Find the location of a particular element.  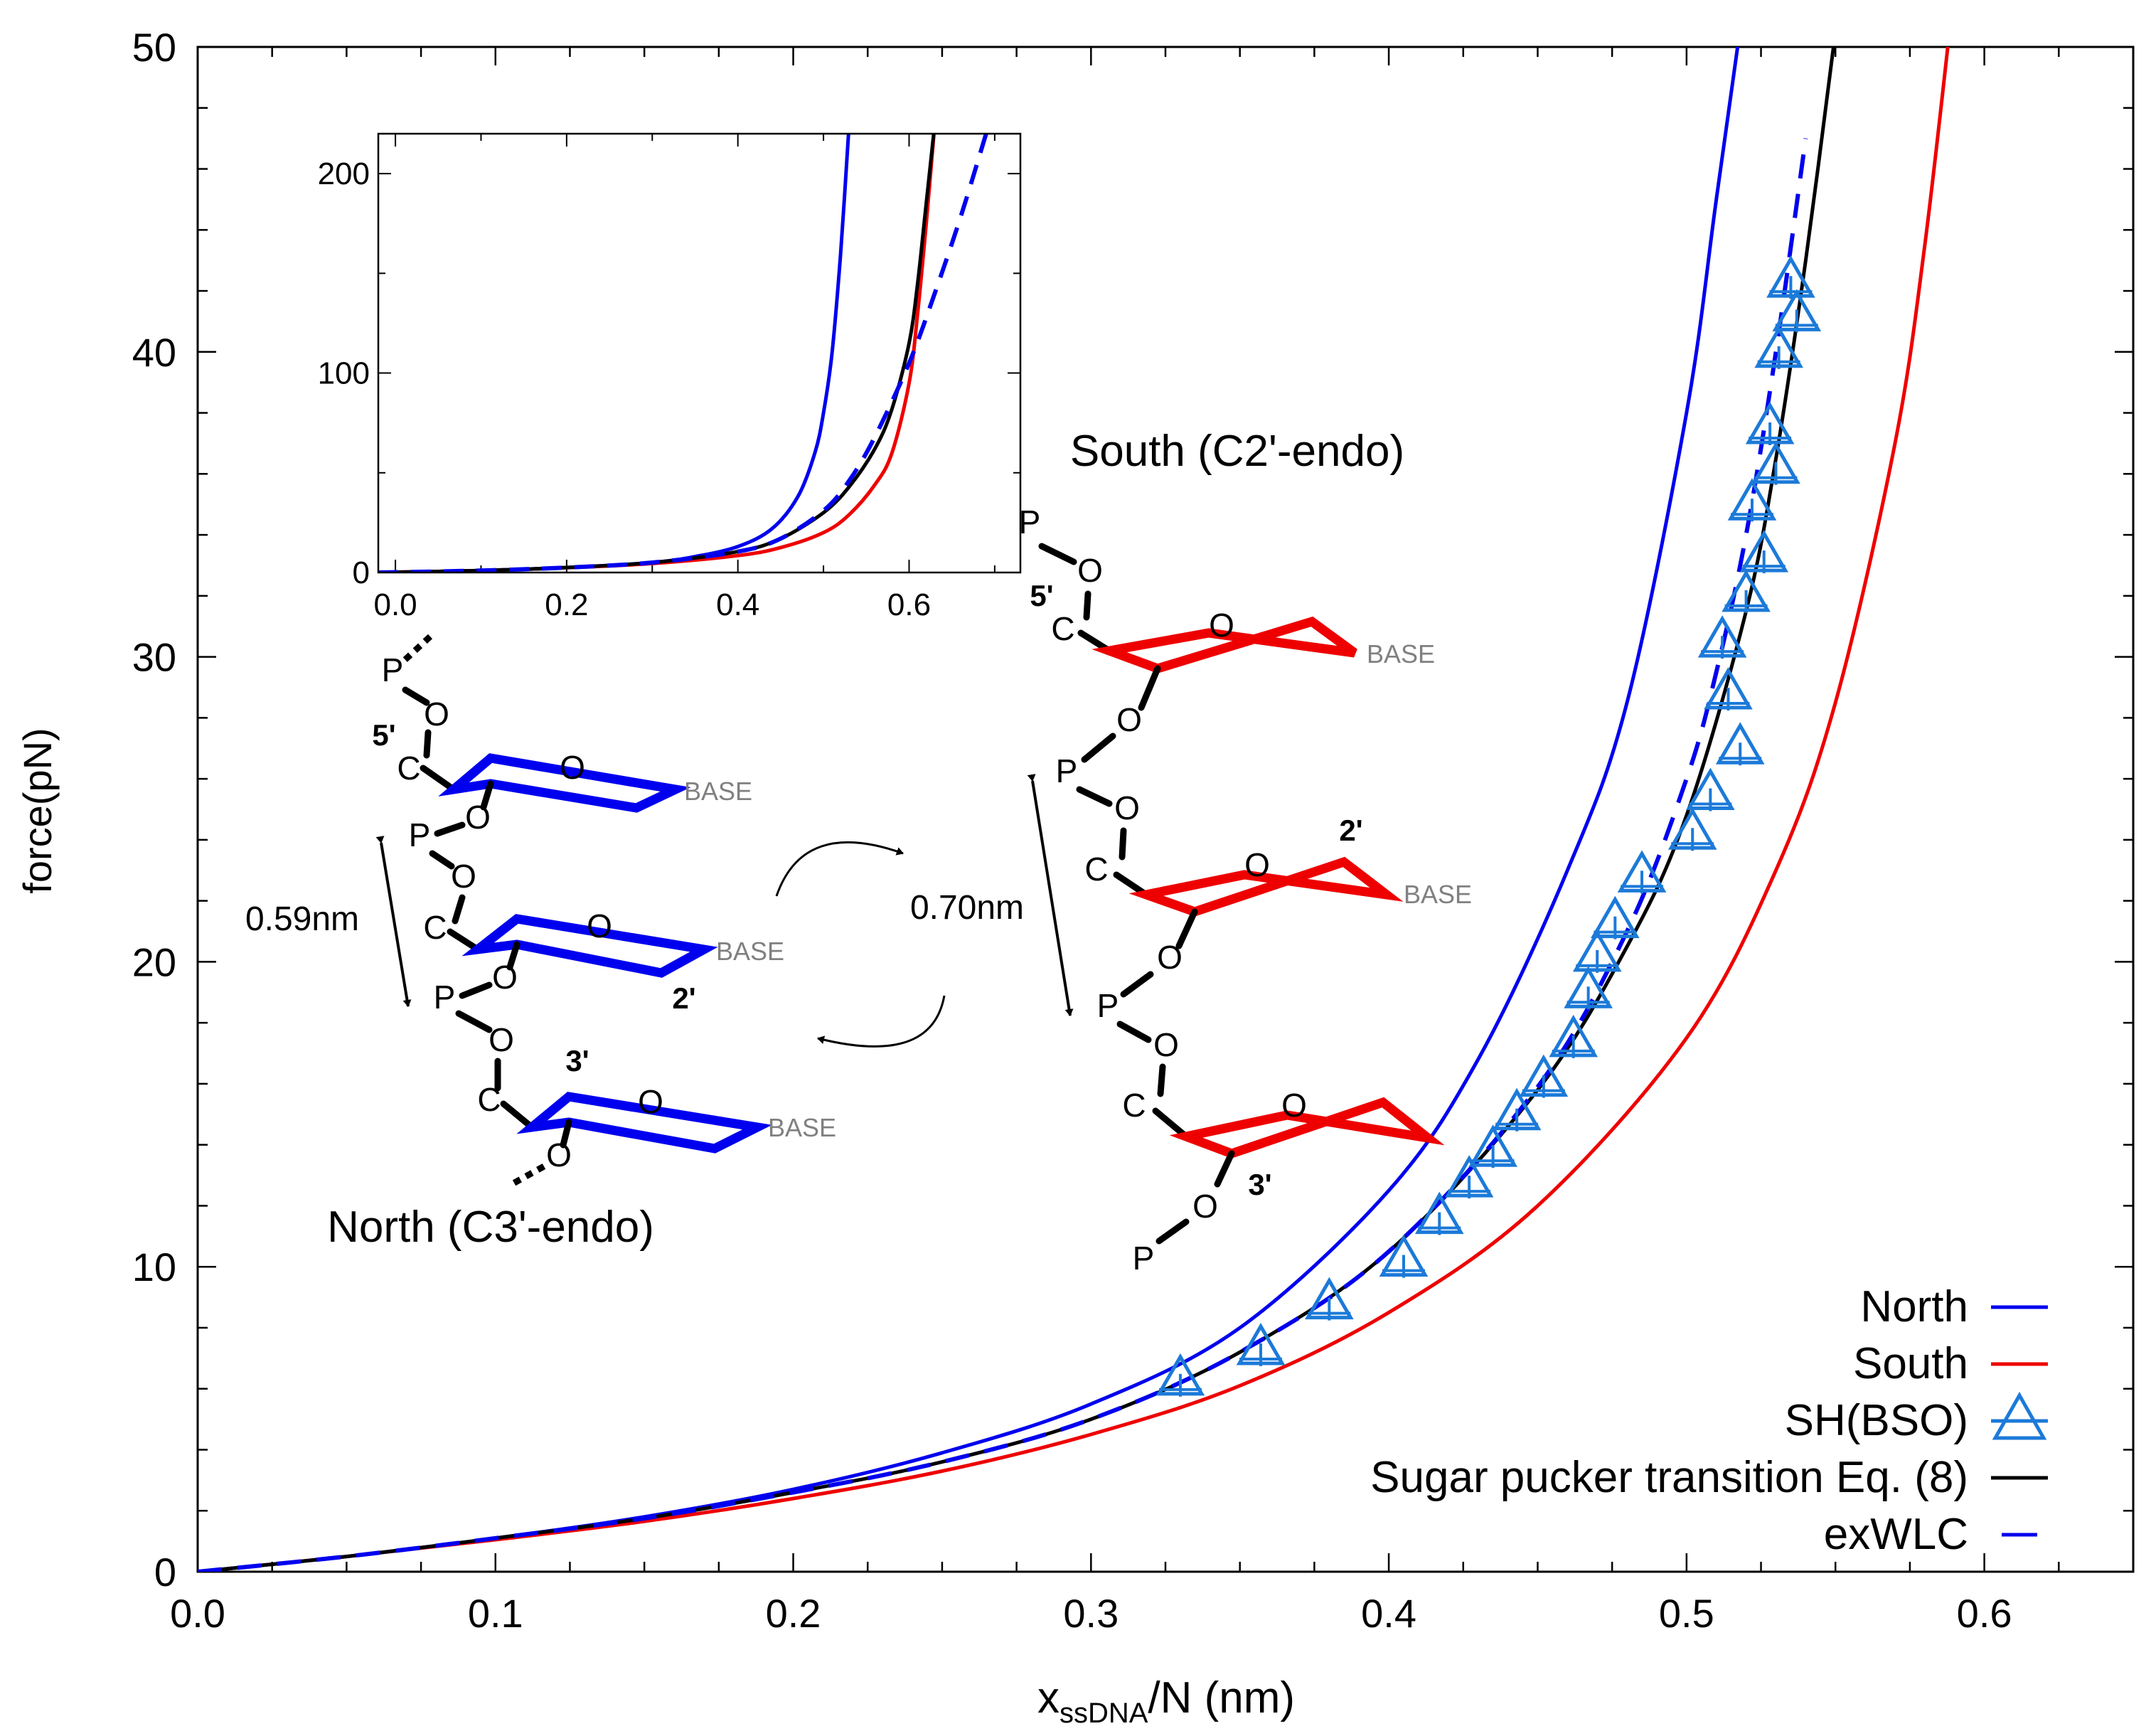

transition-arrow-back is located at coordinates (881, 1021).